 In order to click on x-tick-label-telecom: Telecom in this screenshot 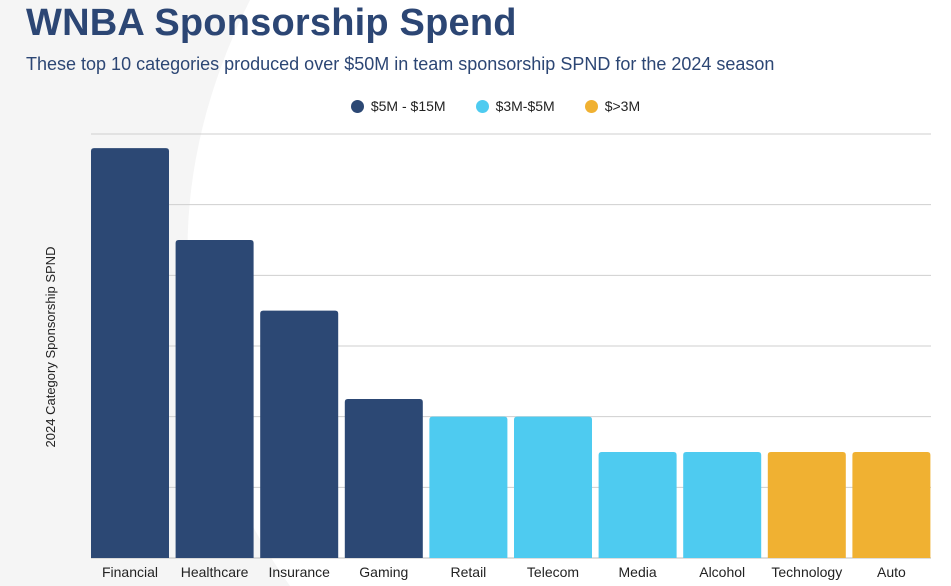, I will do `click(553, 572)`.